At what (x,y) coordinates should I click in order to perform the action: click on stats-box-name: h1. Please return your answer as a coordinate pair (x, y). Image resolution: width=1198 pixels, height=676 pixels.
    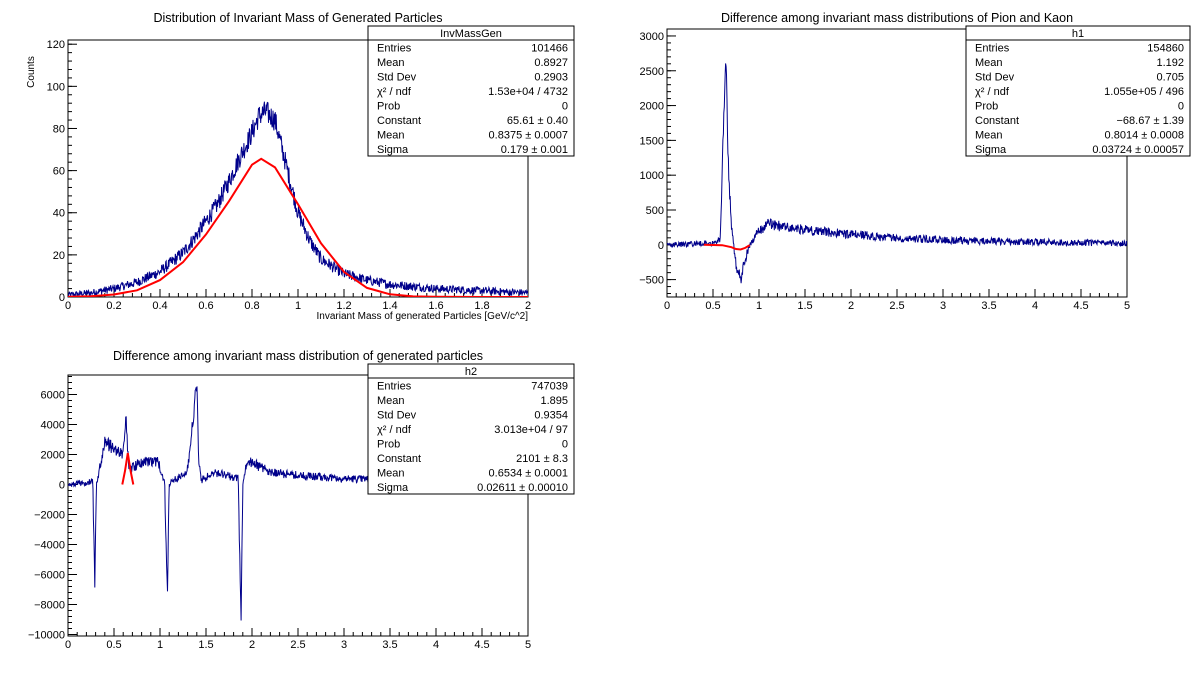
    Looking at the image, I should click on (1078, 34).